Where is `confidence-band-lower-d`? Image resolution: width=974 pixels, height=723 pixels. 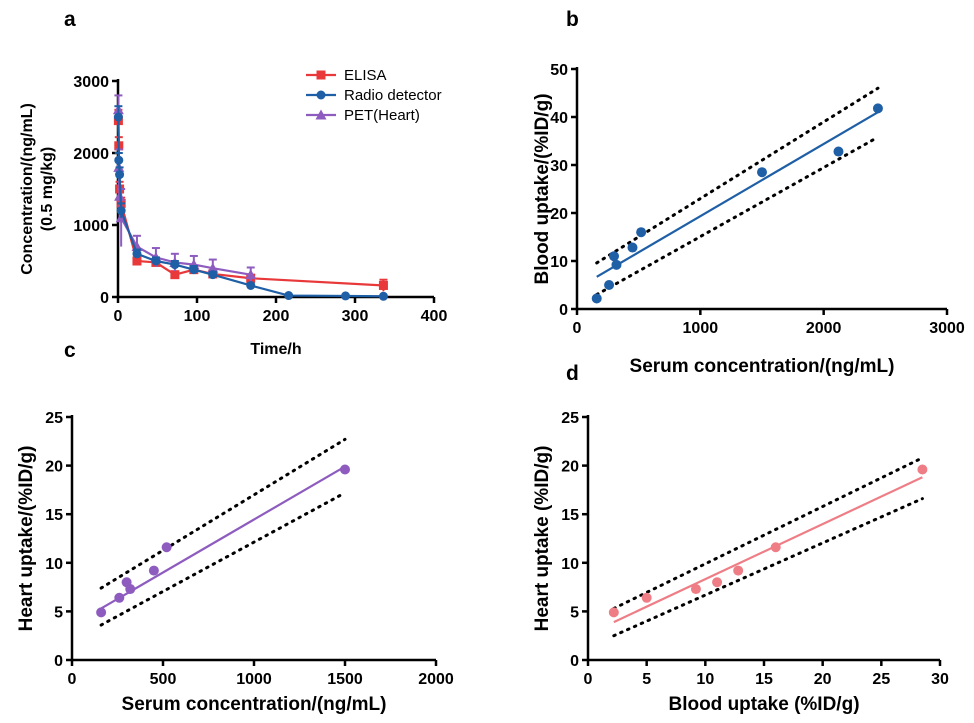 confidence-band-lower-d is located at coordinates (768, 567).